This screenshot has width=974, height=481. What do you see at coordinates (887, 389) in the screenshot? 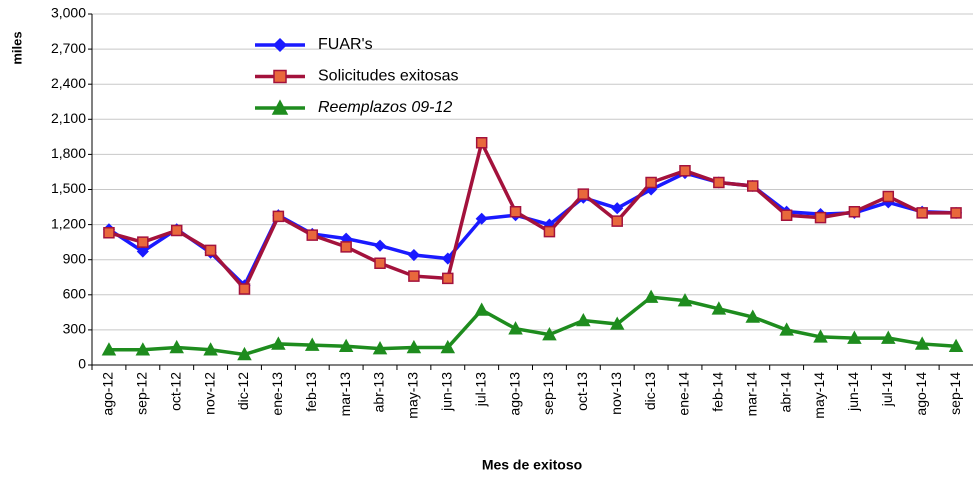
I see `x-tick-label: jul-14` at bounding box center [887, 389].